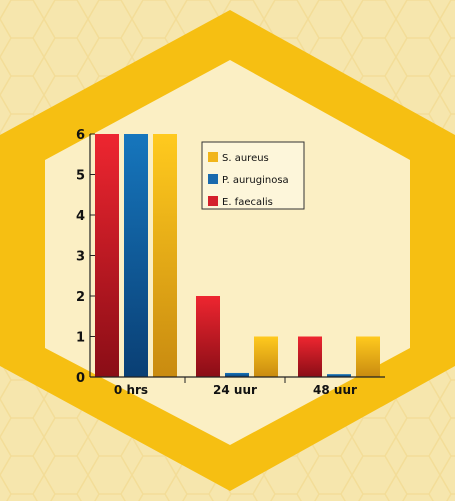  I want to click on legend: S. aureus P. auruginosa E. faecalis, so click(253, 175).